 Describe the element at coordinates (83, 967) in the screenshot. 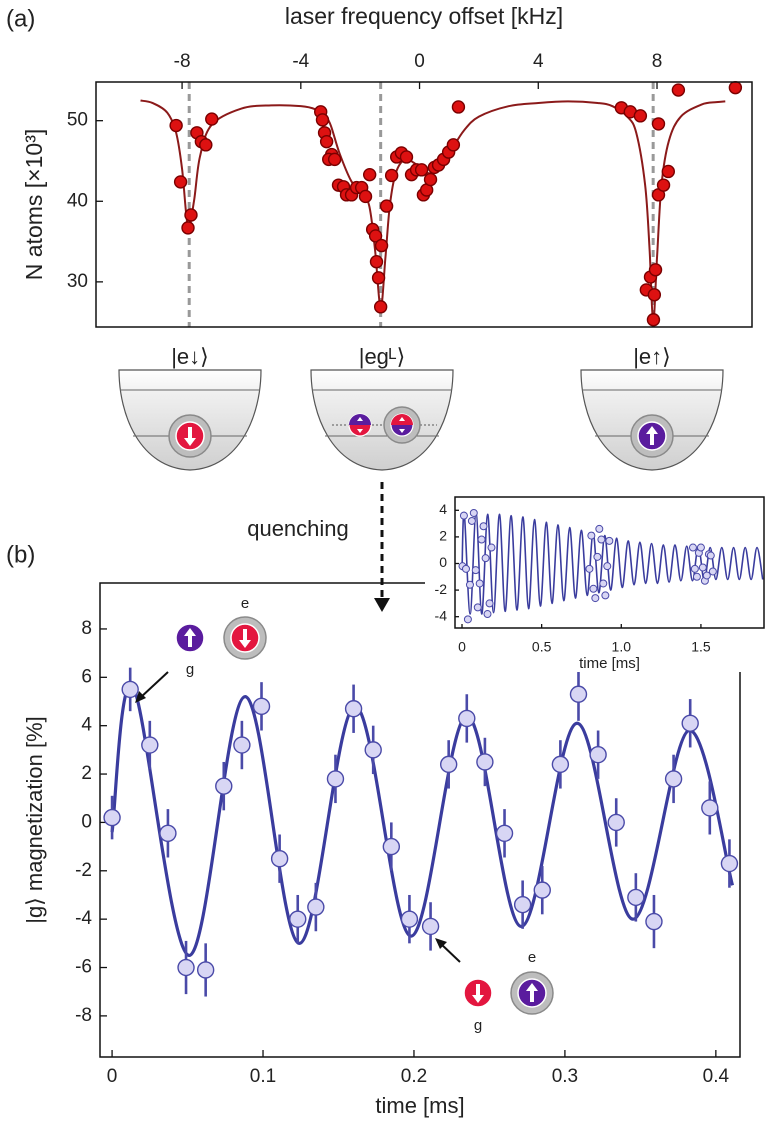

I see `y-tick-label: -6` at that location.